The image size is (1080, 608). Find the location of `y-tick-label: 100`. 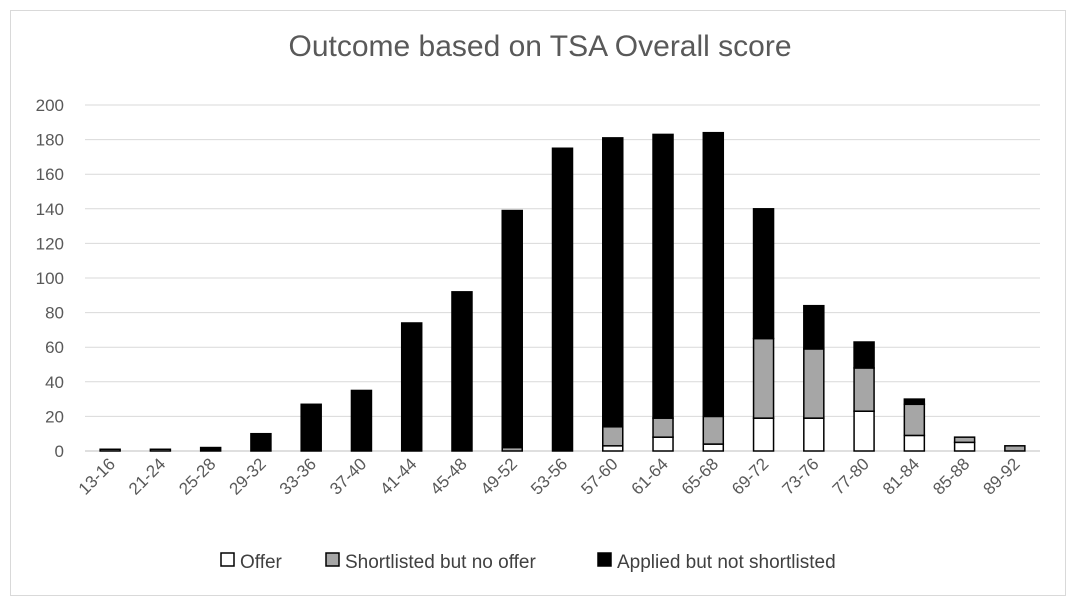

y-tick-label: 100 is located at coordinates (50, 278).